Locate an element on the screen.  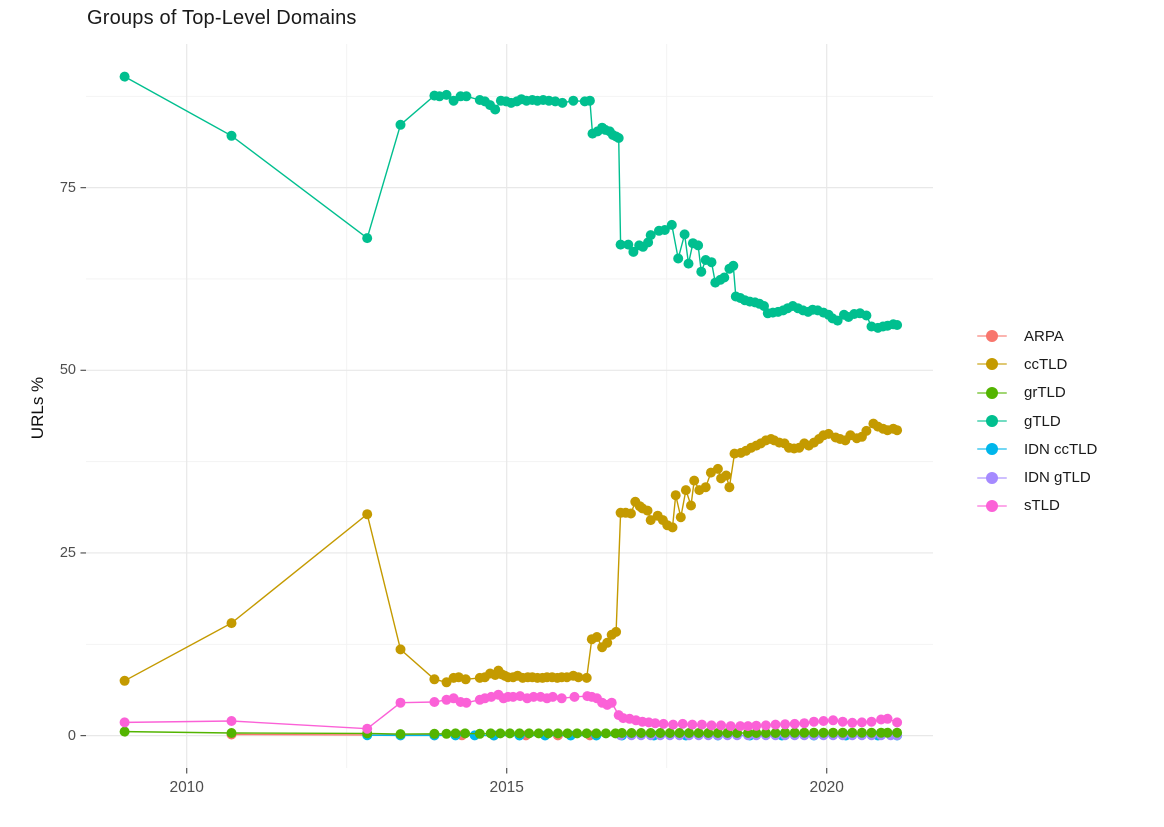
x-tick-label-2010: 2010 is located at coordinates (186, 787).